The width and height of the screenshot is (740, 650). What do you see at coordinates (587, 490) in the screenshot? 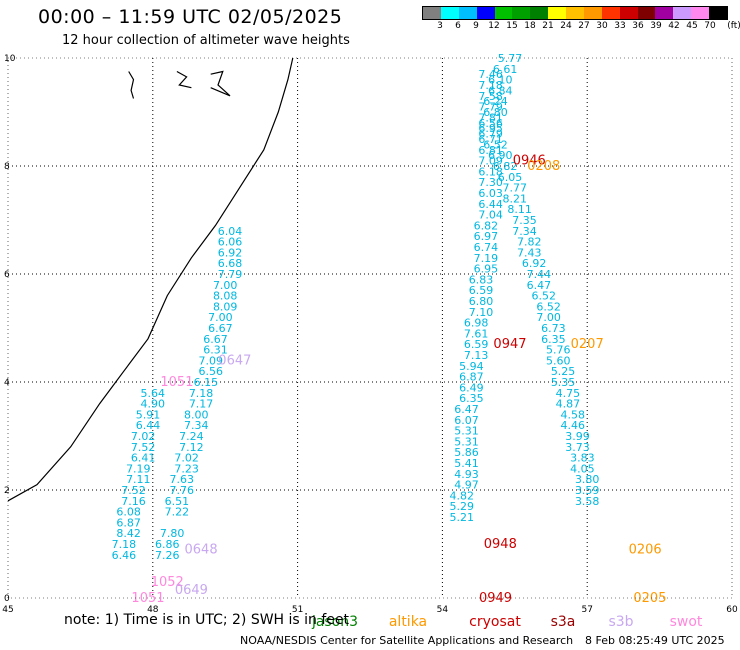
I see `wave-height-value: 3.59` at bounding box center [587, 490].